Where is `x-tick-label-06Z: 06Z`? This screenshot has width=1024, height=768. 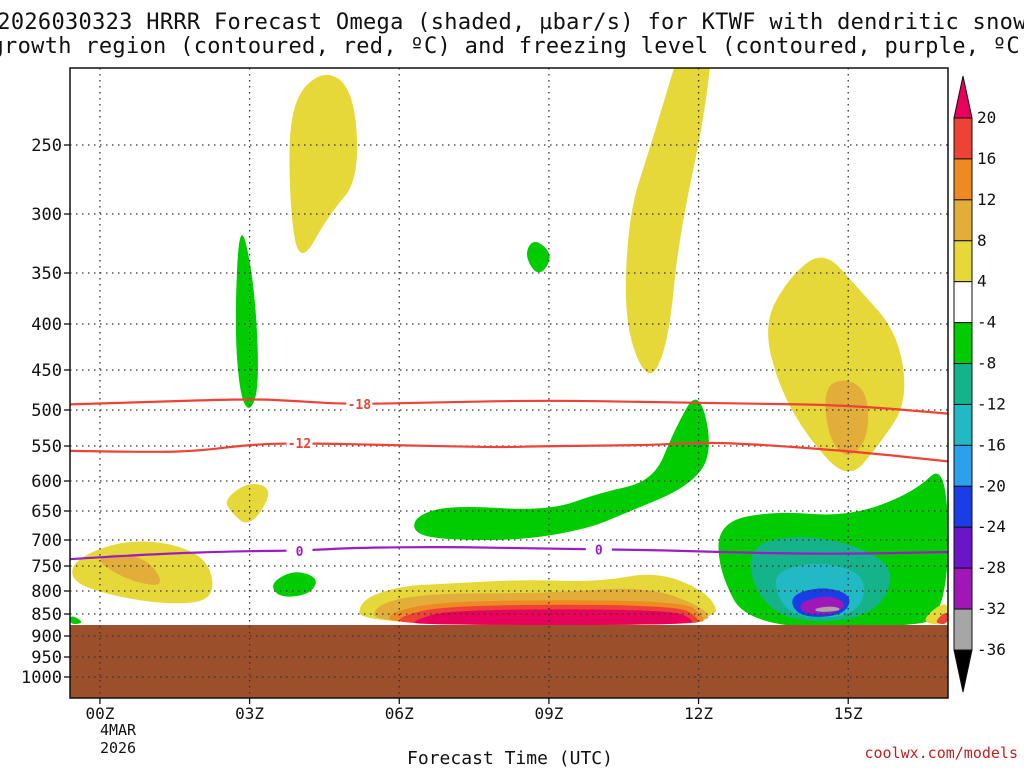
x-tick-label-06Z: 06Z is located at coordinates (399, 713).